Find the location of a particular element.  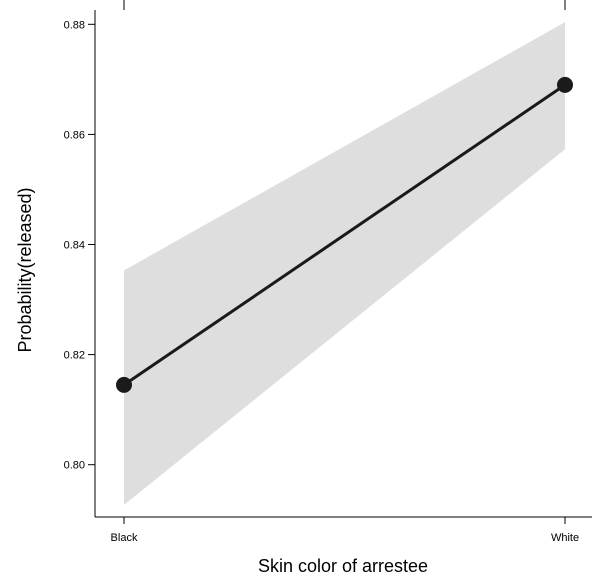

x-tick-label: Black is located at coordinates (124, 538).